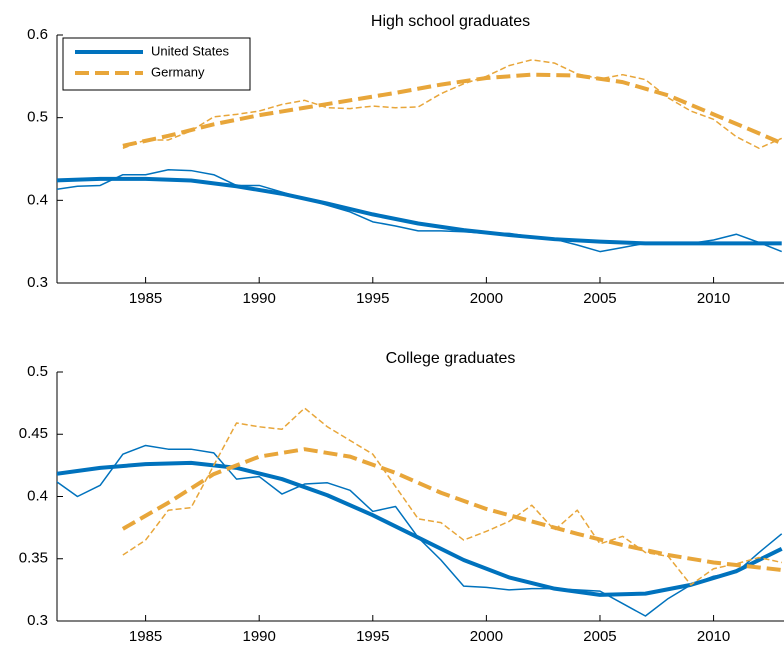  What do you see at coordinates (450, 21) in the screenshot?
I see `chart-title: High school graduates` at bounding box center [450, 21].